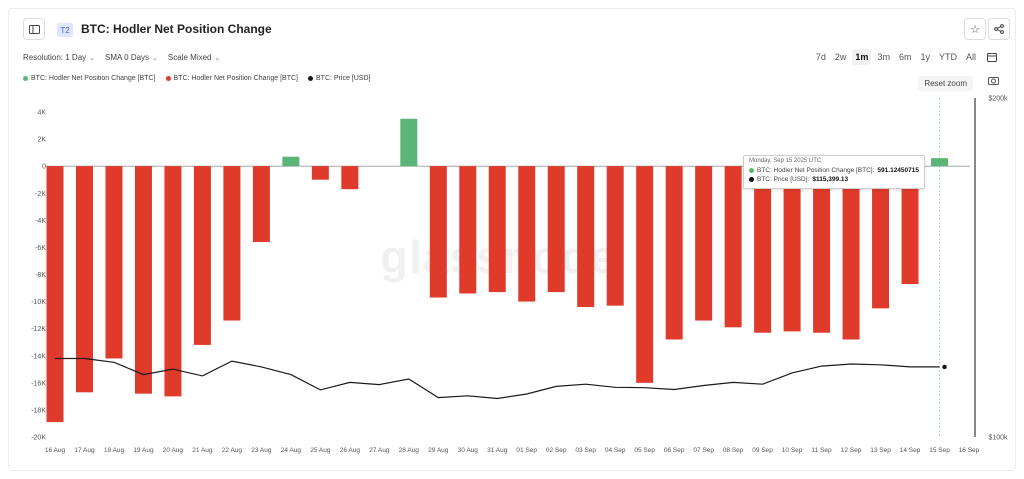 Image resolution: width=1024 pixels, height=479 pixels. What do you see at coordinates (822, 450) in the screenshot?
I see `x-tick-label: 11 Sep` at bounding box center [822, 450].